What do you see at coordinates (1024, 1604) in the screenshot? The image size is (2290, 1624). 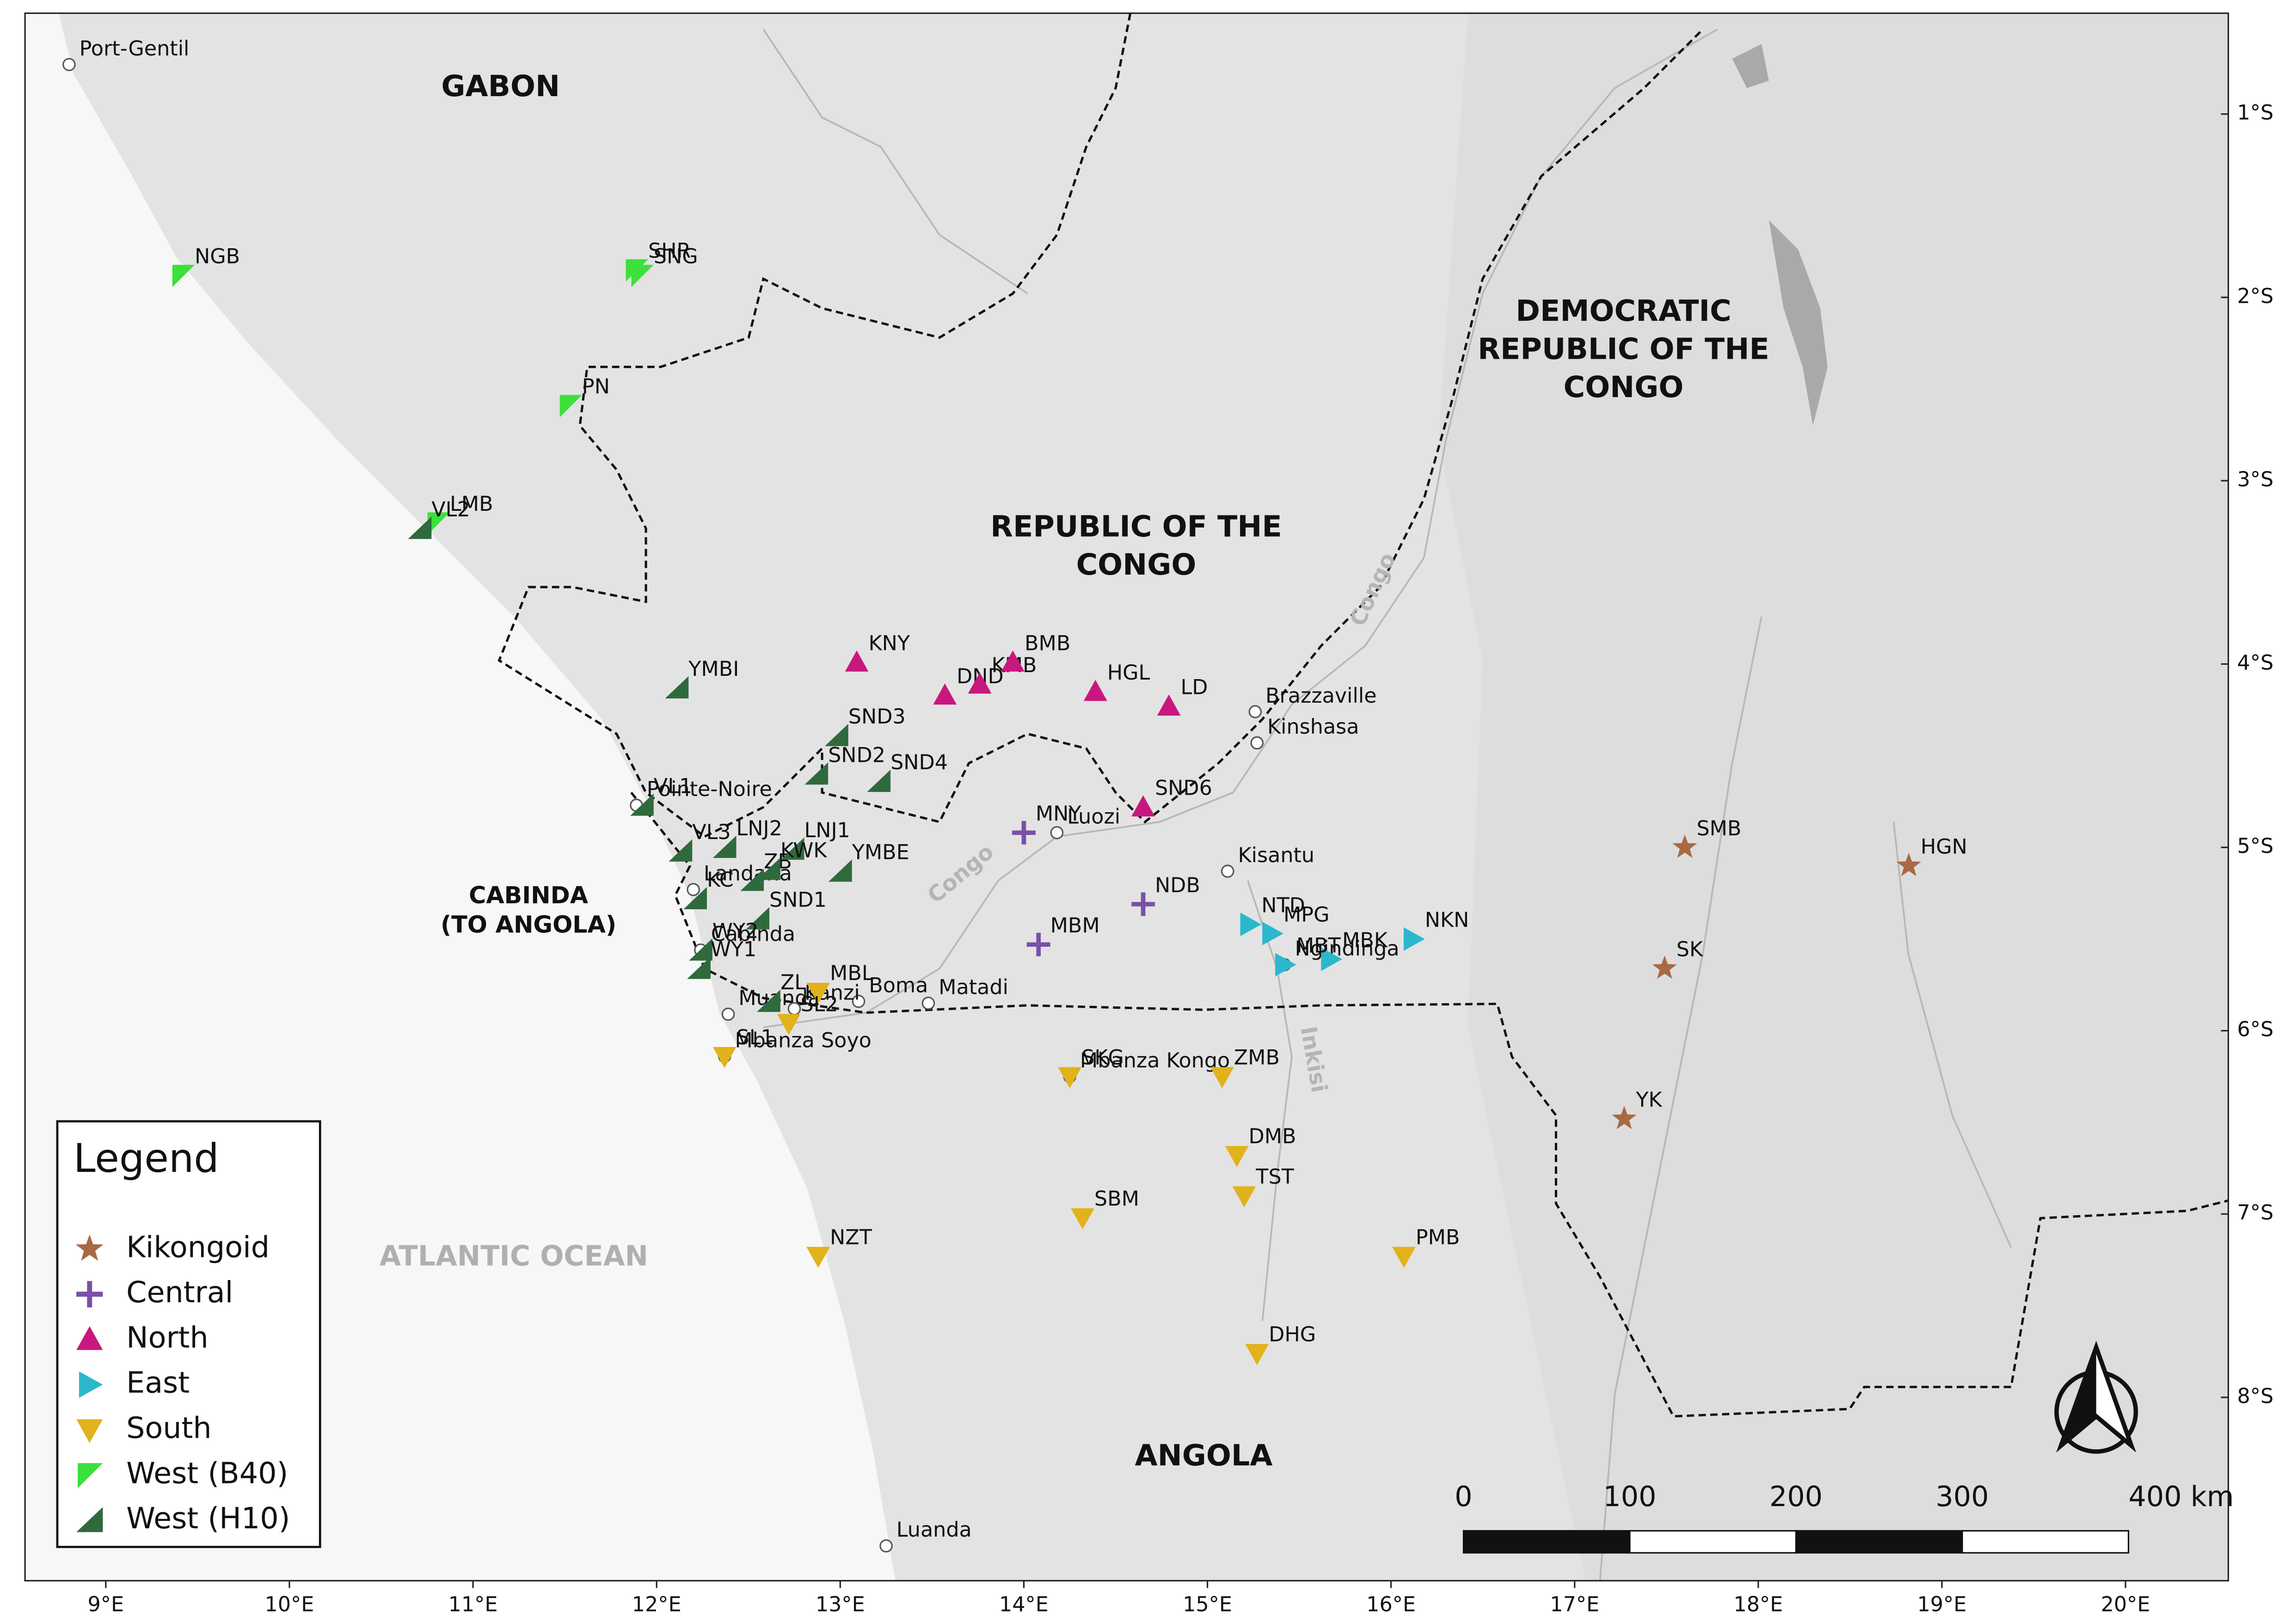 I see `x-tick-label: 14°E` at bounding box center [1024, 1604].